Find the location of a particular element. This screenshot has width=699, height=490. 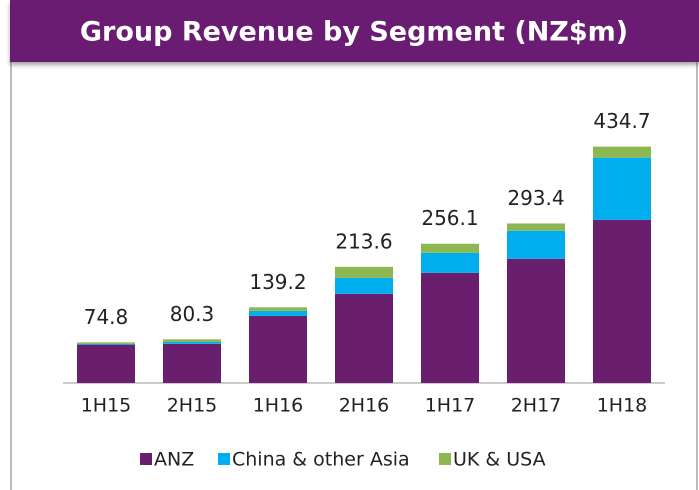

legend-label: ANZ is located at coordinates (174, 460).